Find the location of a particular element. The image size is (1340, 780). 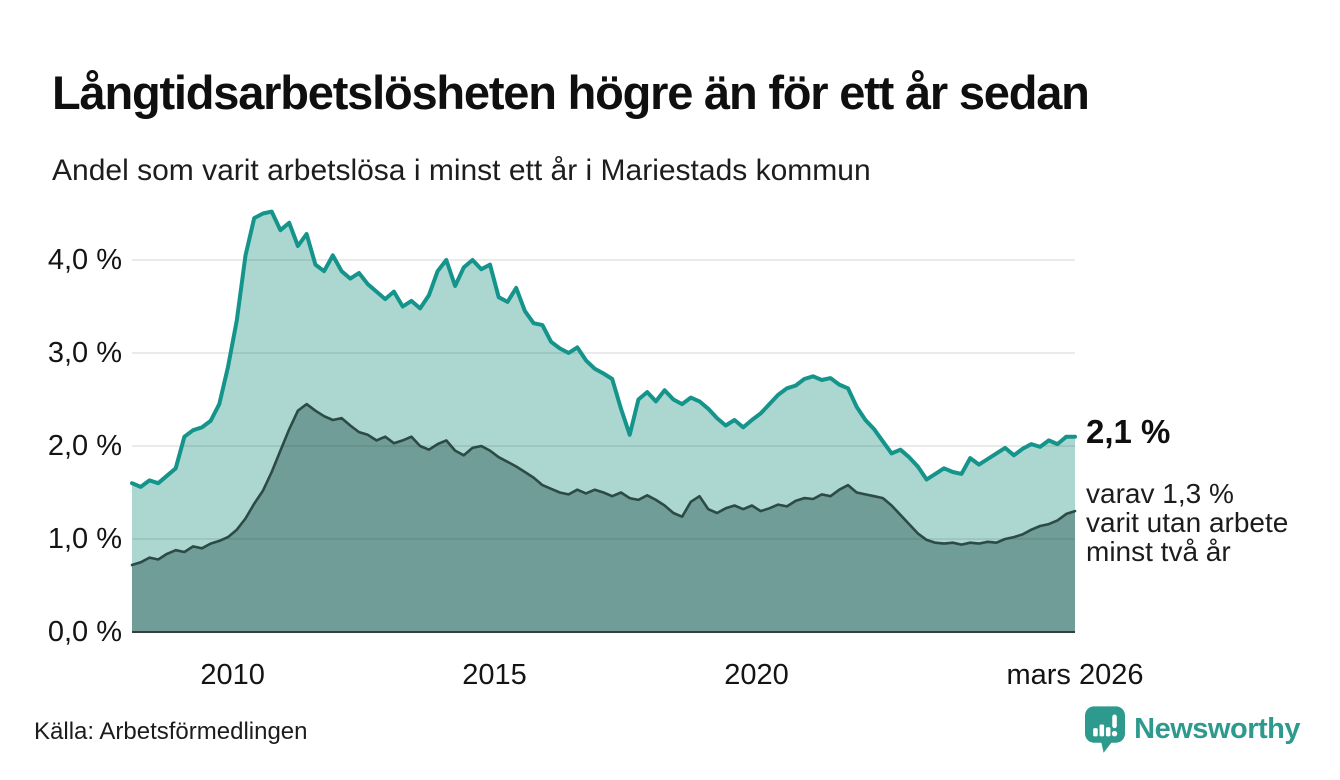

newsworthy-logo: Newsworthy is located at coordinates (1192, 730).